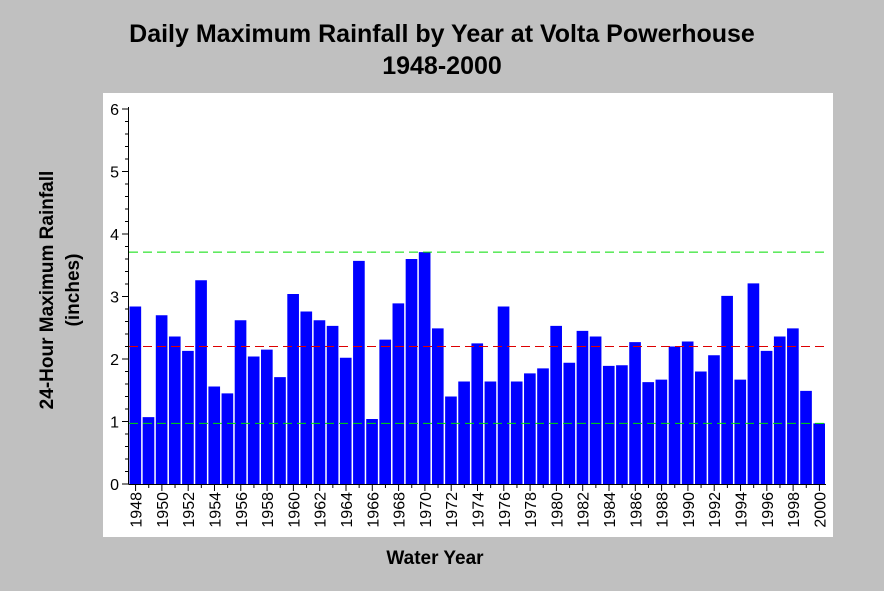 The height and width of the screenshot is (591, 884). I want to click on bar-1971, so click(437, 406).